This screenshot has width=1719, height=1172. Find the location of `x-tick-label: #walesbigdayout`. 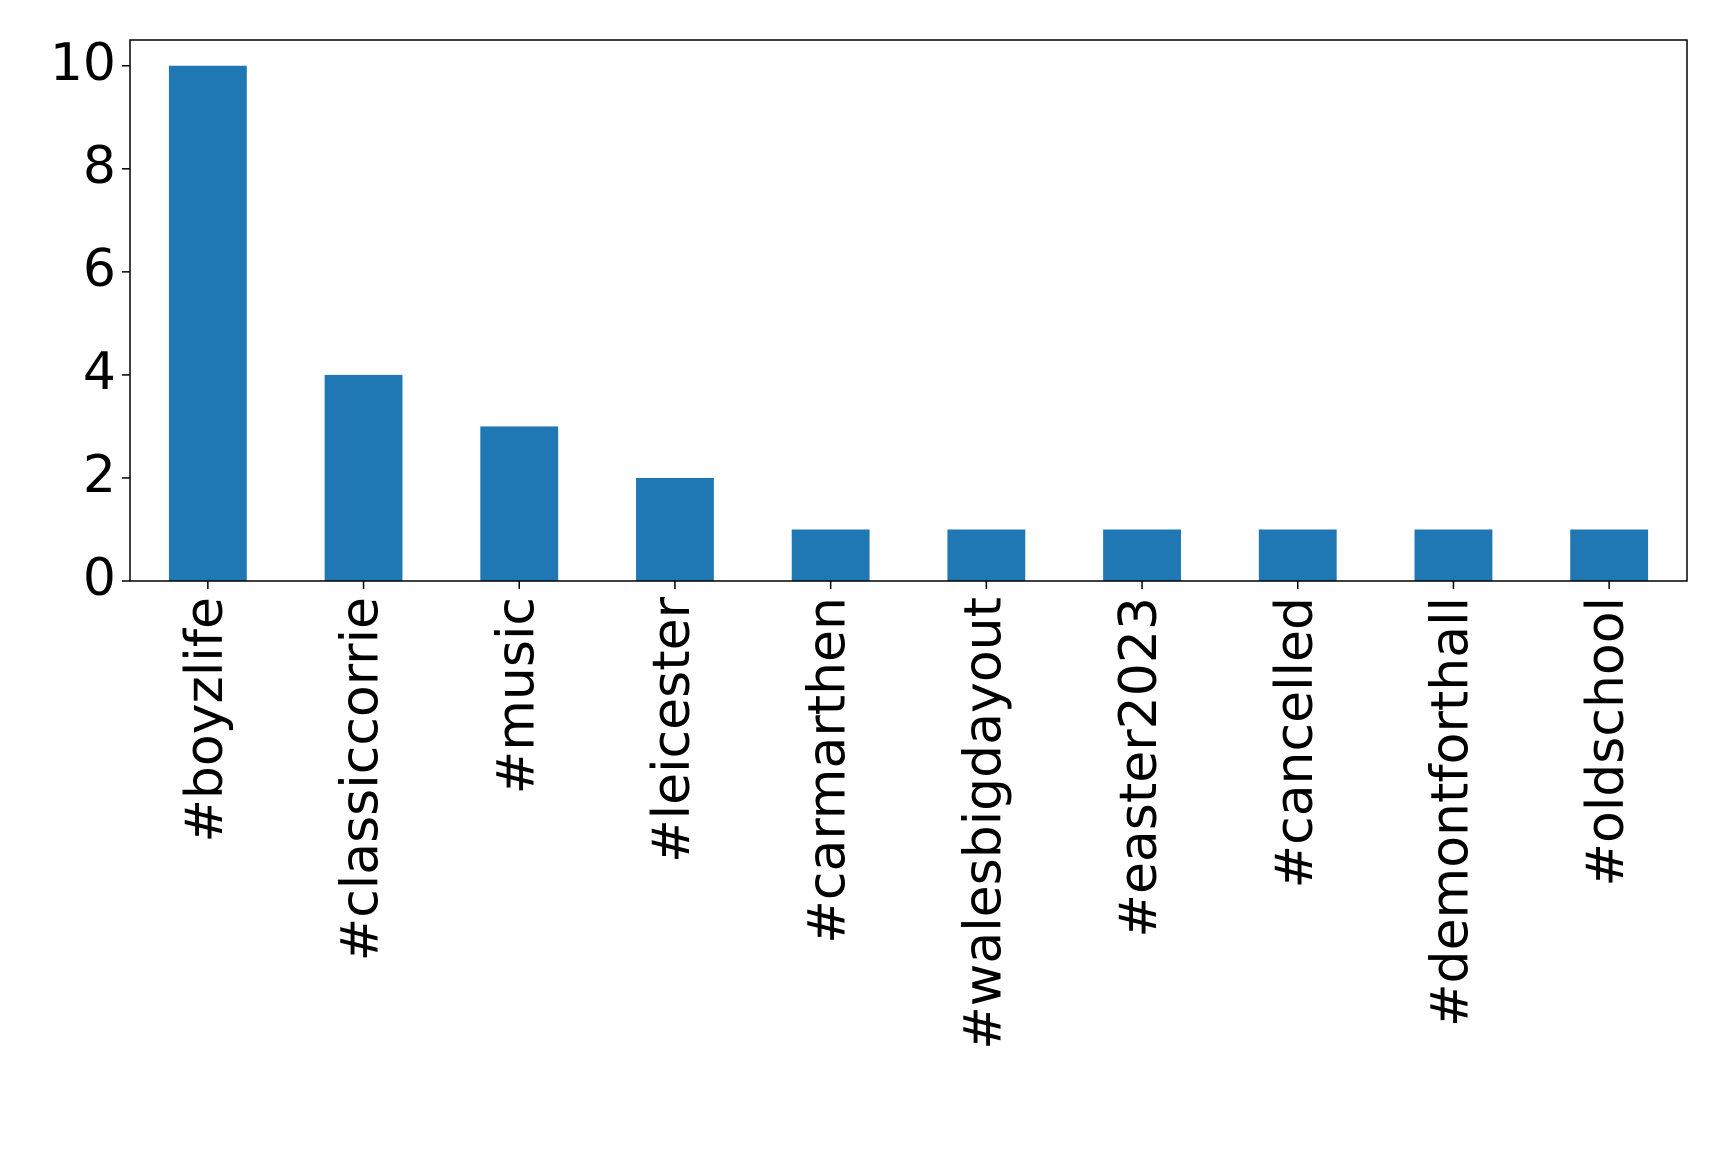

x-tick-label: #walesbigdayout is located at coordinates (983, 823).